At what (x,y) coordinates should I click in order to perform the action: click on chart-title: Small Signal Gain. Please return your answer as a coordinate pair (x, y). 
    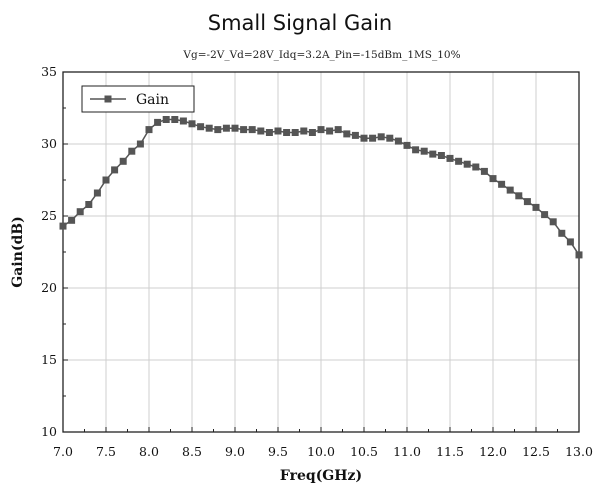
    Looking at the image, I should click on (300, 23).